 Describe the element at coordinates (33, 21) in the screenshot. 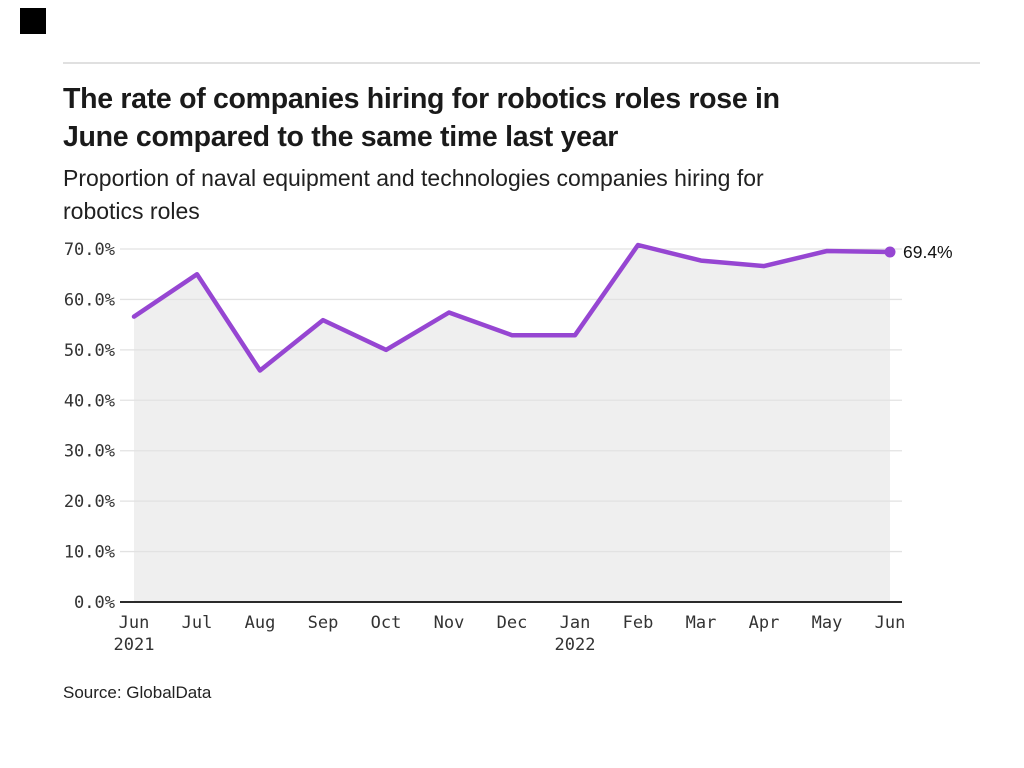

I see `brand-logo-black-square-icon` at that location.